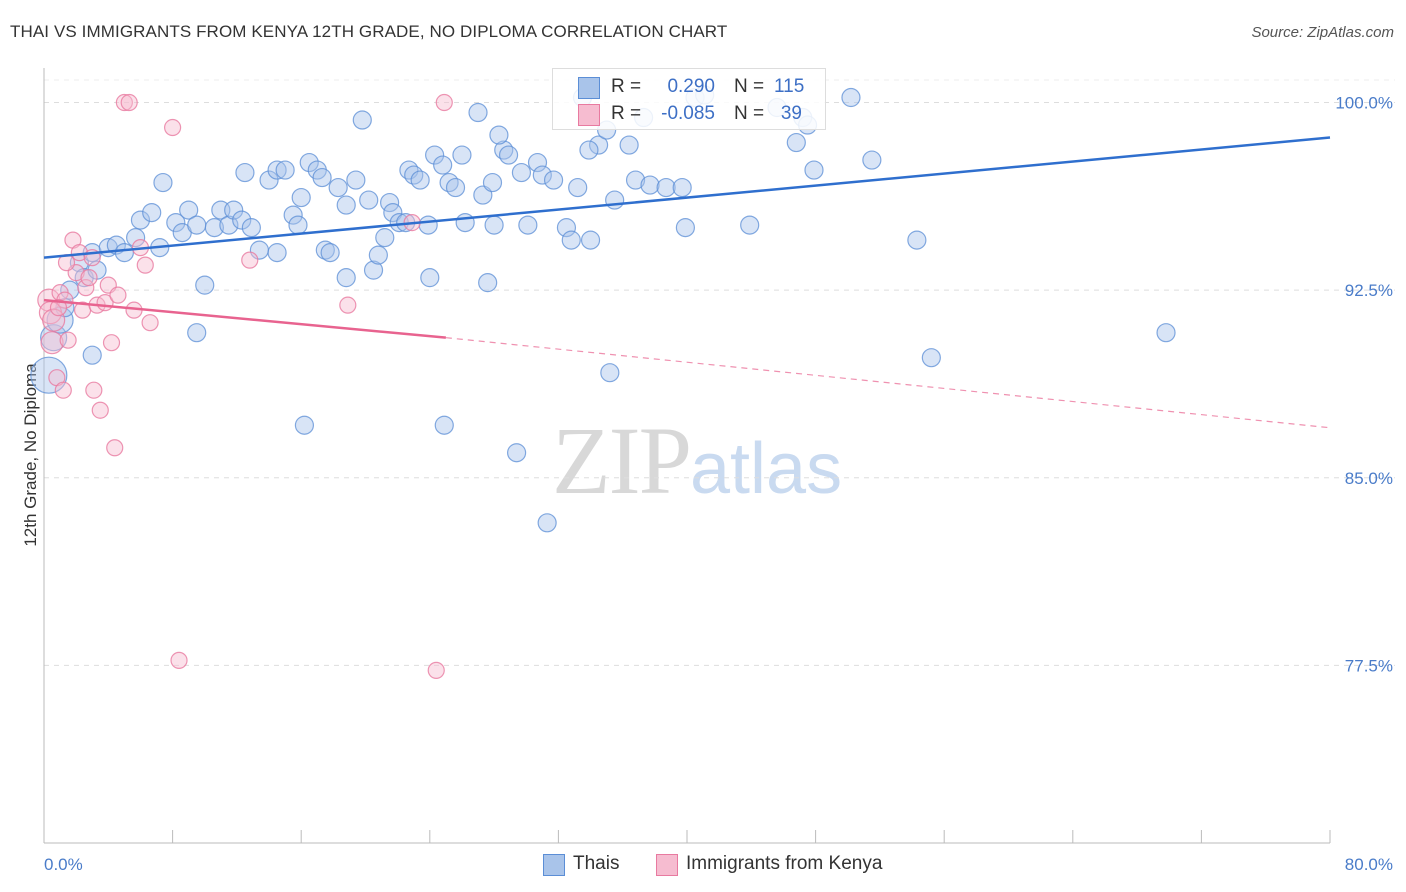 This screenshot has height=892, width=1406. I want to click on y-tick-label: 92.5%, so click(1369, 290).